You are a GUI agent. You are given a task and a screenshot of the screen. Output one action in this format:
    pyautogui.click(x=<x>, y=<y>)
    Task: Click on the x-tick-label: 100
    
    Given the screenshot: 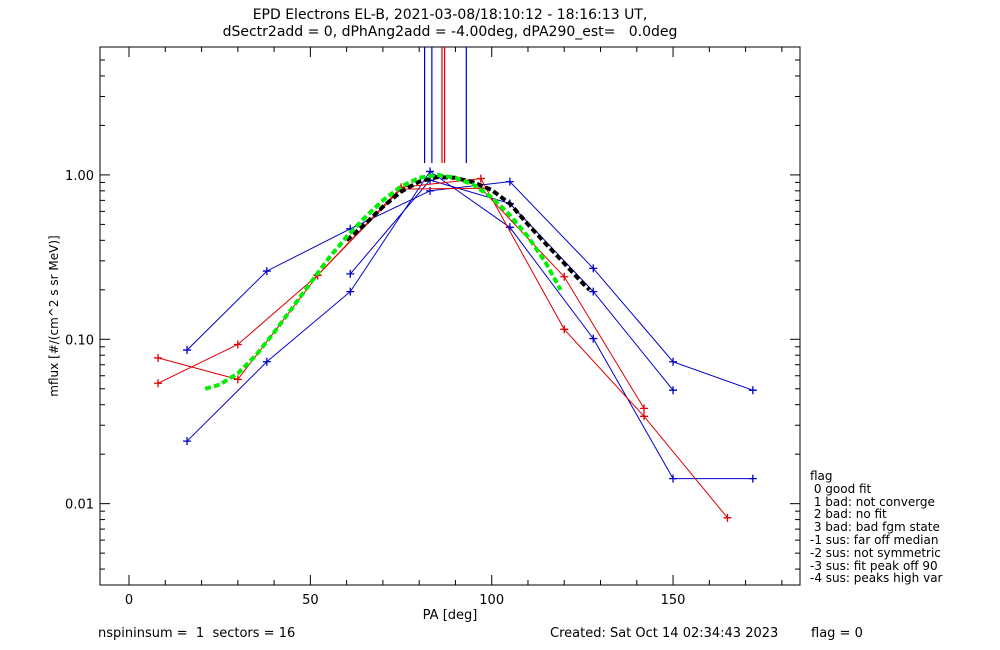 What is the action you would take?
    pyautogui.click(x=491, y=600)
    